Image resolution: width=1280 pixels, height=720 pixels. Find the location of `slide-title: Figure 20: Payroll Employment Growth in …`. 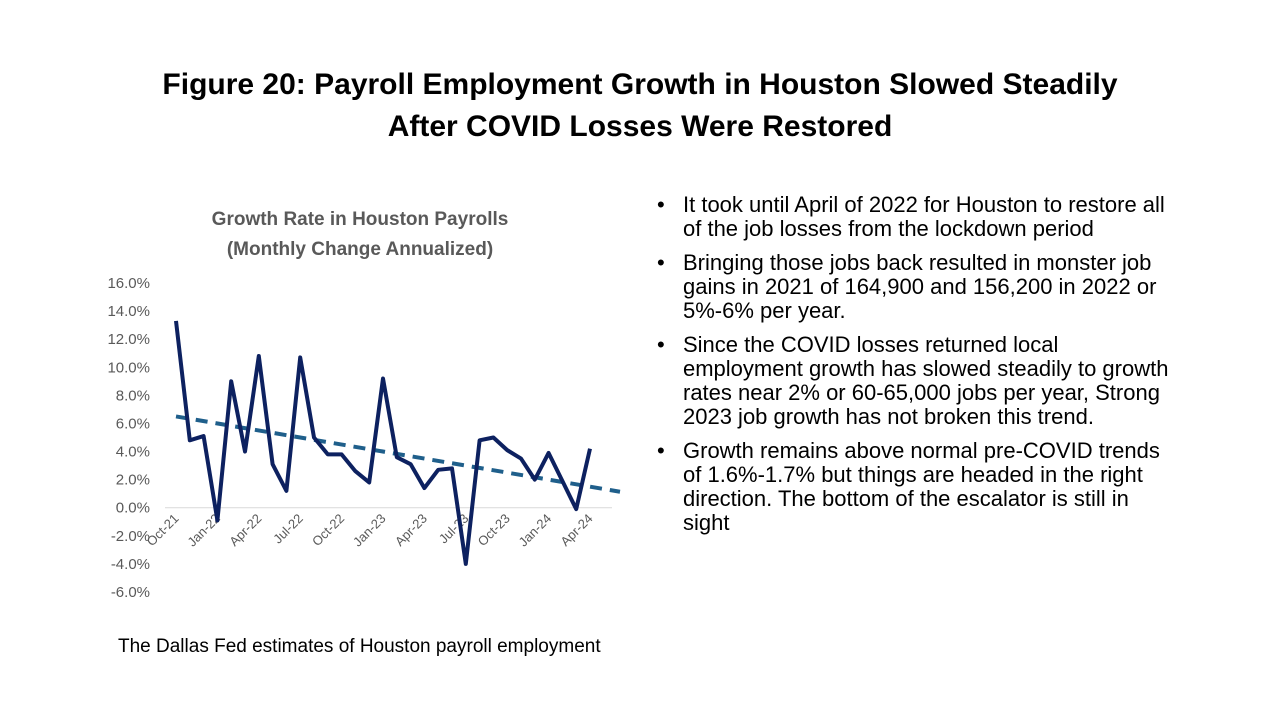

slide-title: Figure 20: Payroll Employment Growth in … is located at coordinates (640, 84).